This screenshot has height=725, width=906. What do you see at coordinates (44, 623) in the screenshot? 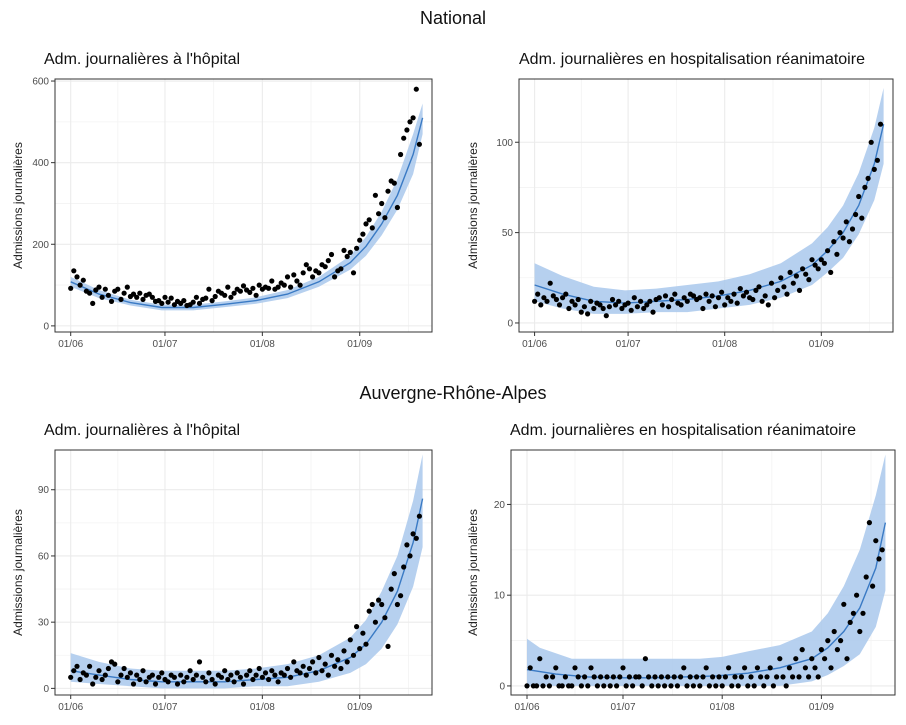
I see `y-tick-label: 30` at bounding box center [44, 623].